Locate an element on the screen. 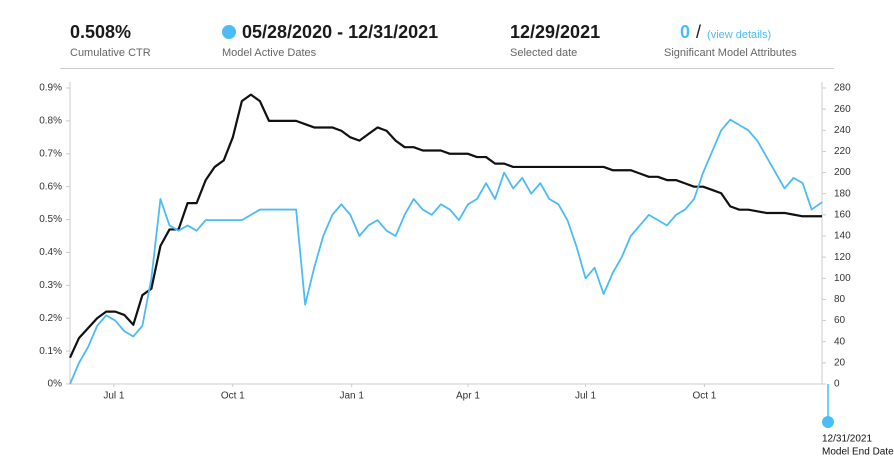 This screenshot has width=894, height=464. y2-tick-label: 220 is located at coordinates (842, 151).